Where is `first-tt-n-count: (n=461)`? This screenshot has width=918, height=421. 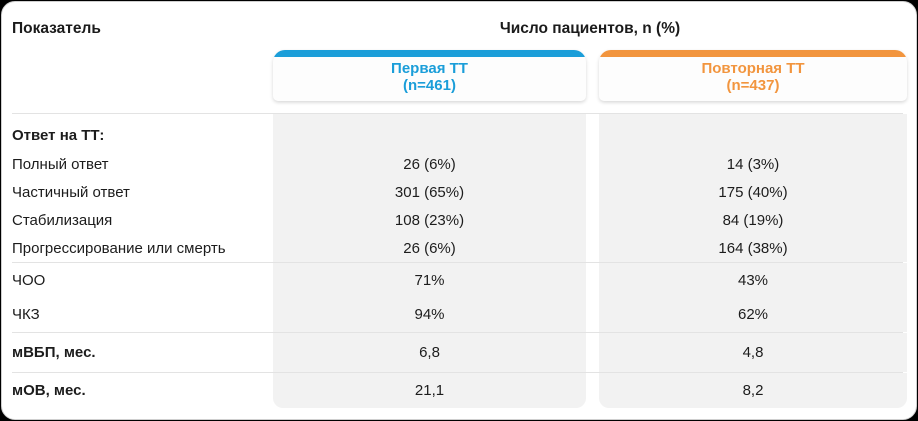
first-tt-n-count: (n=461) is located at coordinates (429, 85).